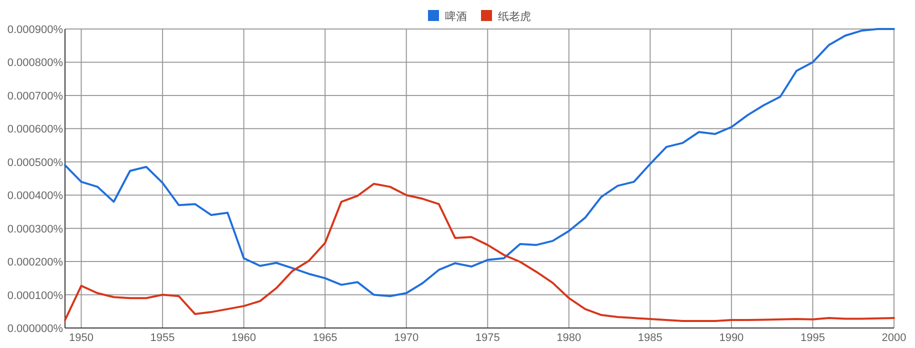 Image resolution: width=915 pixels, height=348 pixels. What do you see at coordinates (35, 63) in the screenshot?
I see `y-tick-label: 0.000800%` at bounding box center [35, 63].